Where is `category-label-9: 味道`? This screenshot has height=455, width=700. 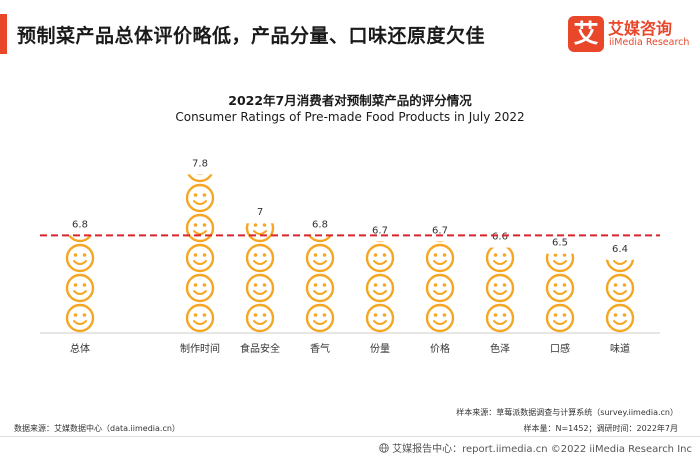
category-label-9: 味道 is located at coordinates (620, 348).